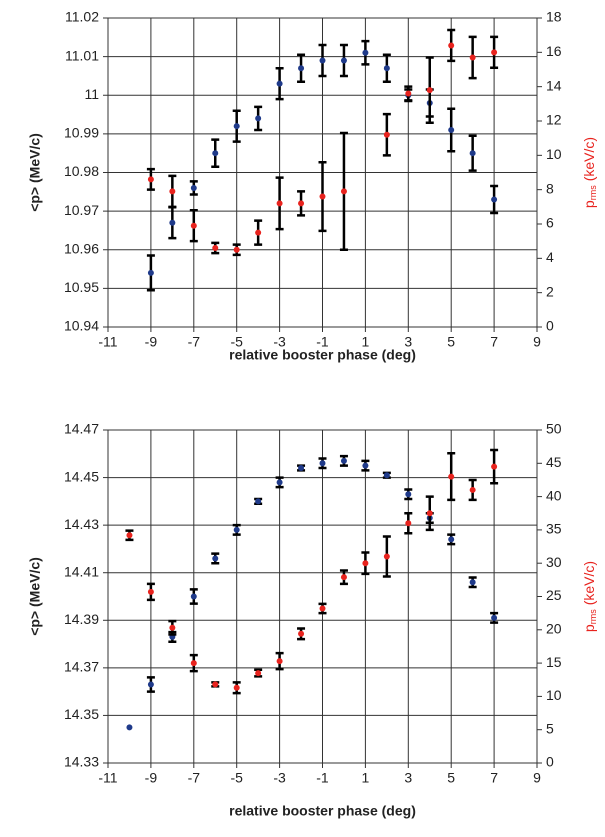 The image size is (605, 837). I want to click on x-tick-label: -9, so click(151, 342).